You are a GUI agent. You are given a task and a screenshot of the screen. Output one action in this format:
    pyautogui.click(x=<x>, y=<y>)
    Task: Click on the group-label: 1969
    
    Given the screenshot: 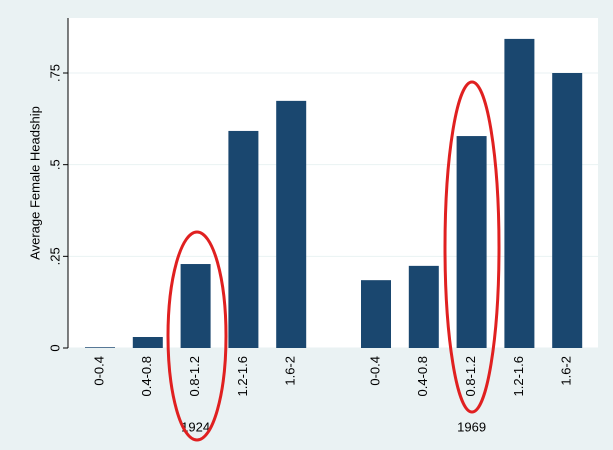 What is the action you would take?
    pyautogui.click(x=471, y=426)
    